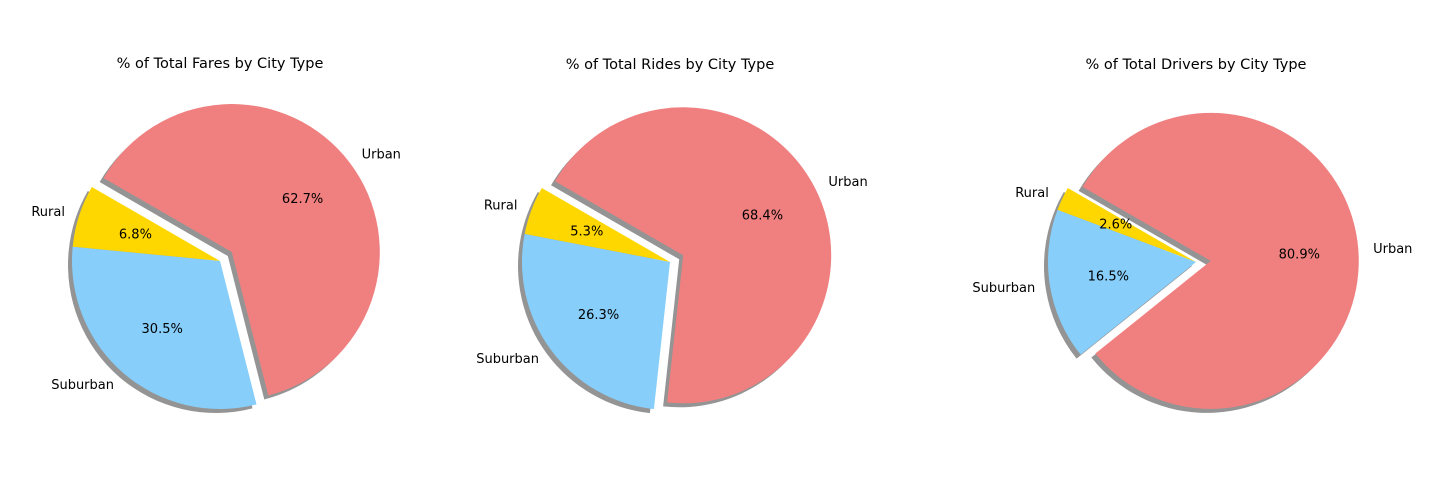 This screenshot has width=1443, height=483. Describe the element at coordinates (1196, 65) in the screenshot. I see `chart-title: % of Total Drivers by City Type` at that location.